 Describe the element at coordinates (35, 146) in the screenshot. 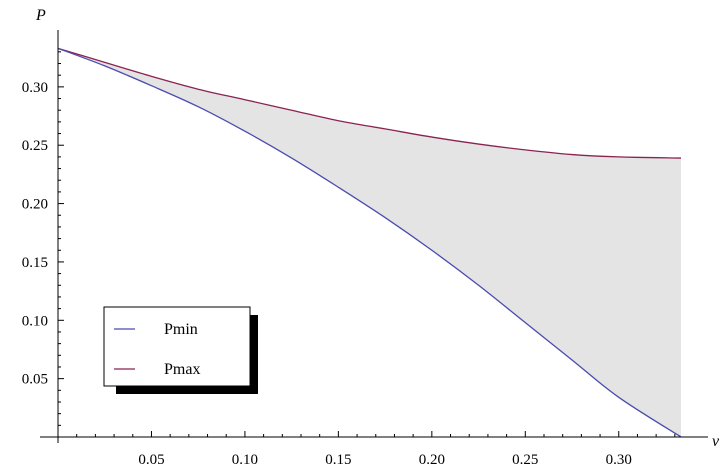

I see `y-tick-label: 0.25` at that location.